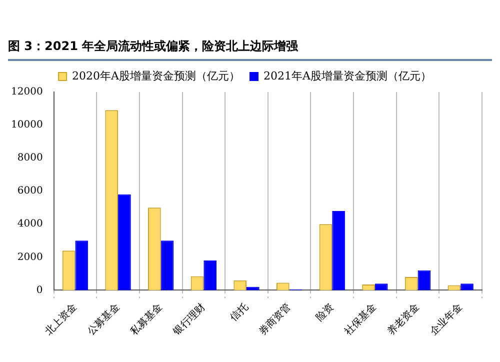  Describe the element at coordinates (403, 319) in the screenshot. I see `x-tick-label: 养老资金` at that location.